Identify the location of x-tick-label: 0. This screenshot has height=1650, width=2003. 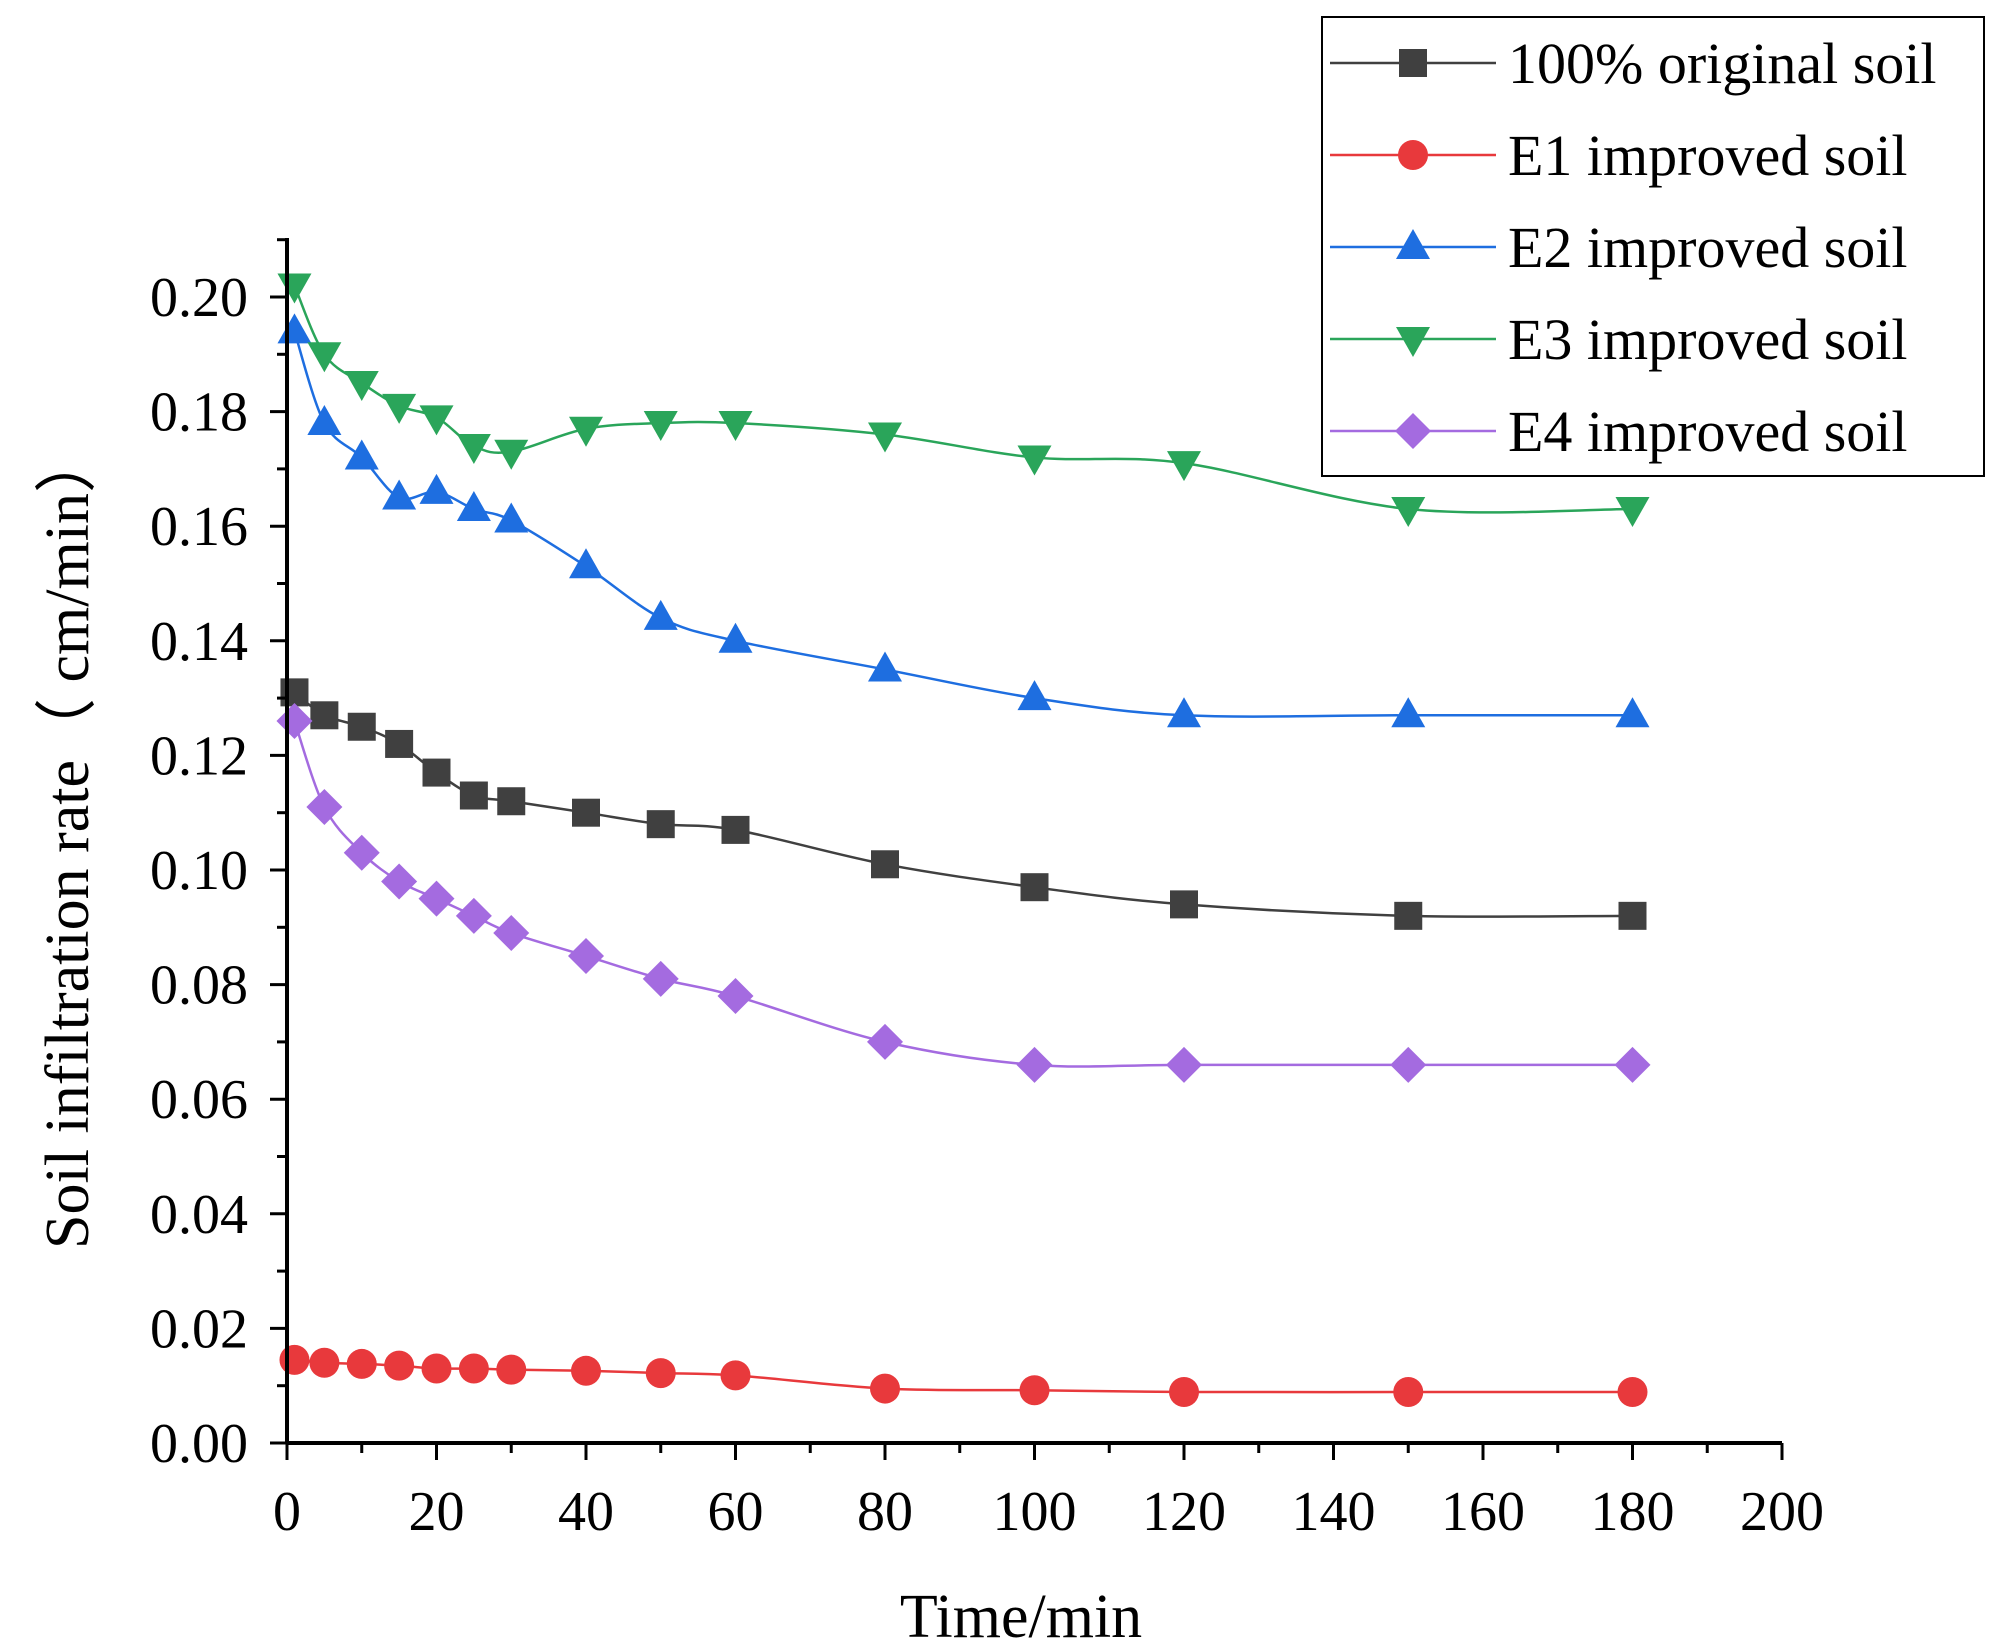
(287, 1512).